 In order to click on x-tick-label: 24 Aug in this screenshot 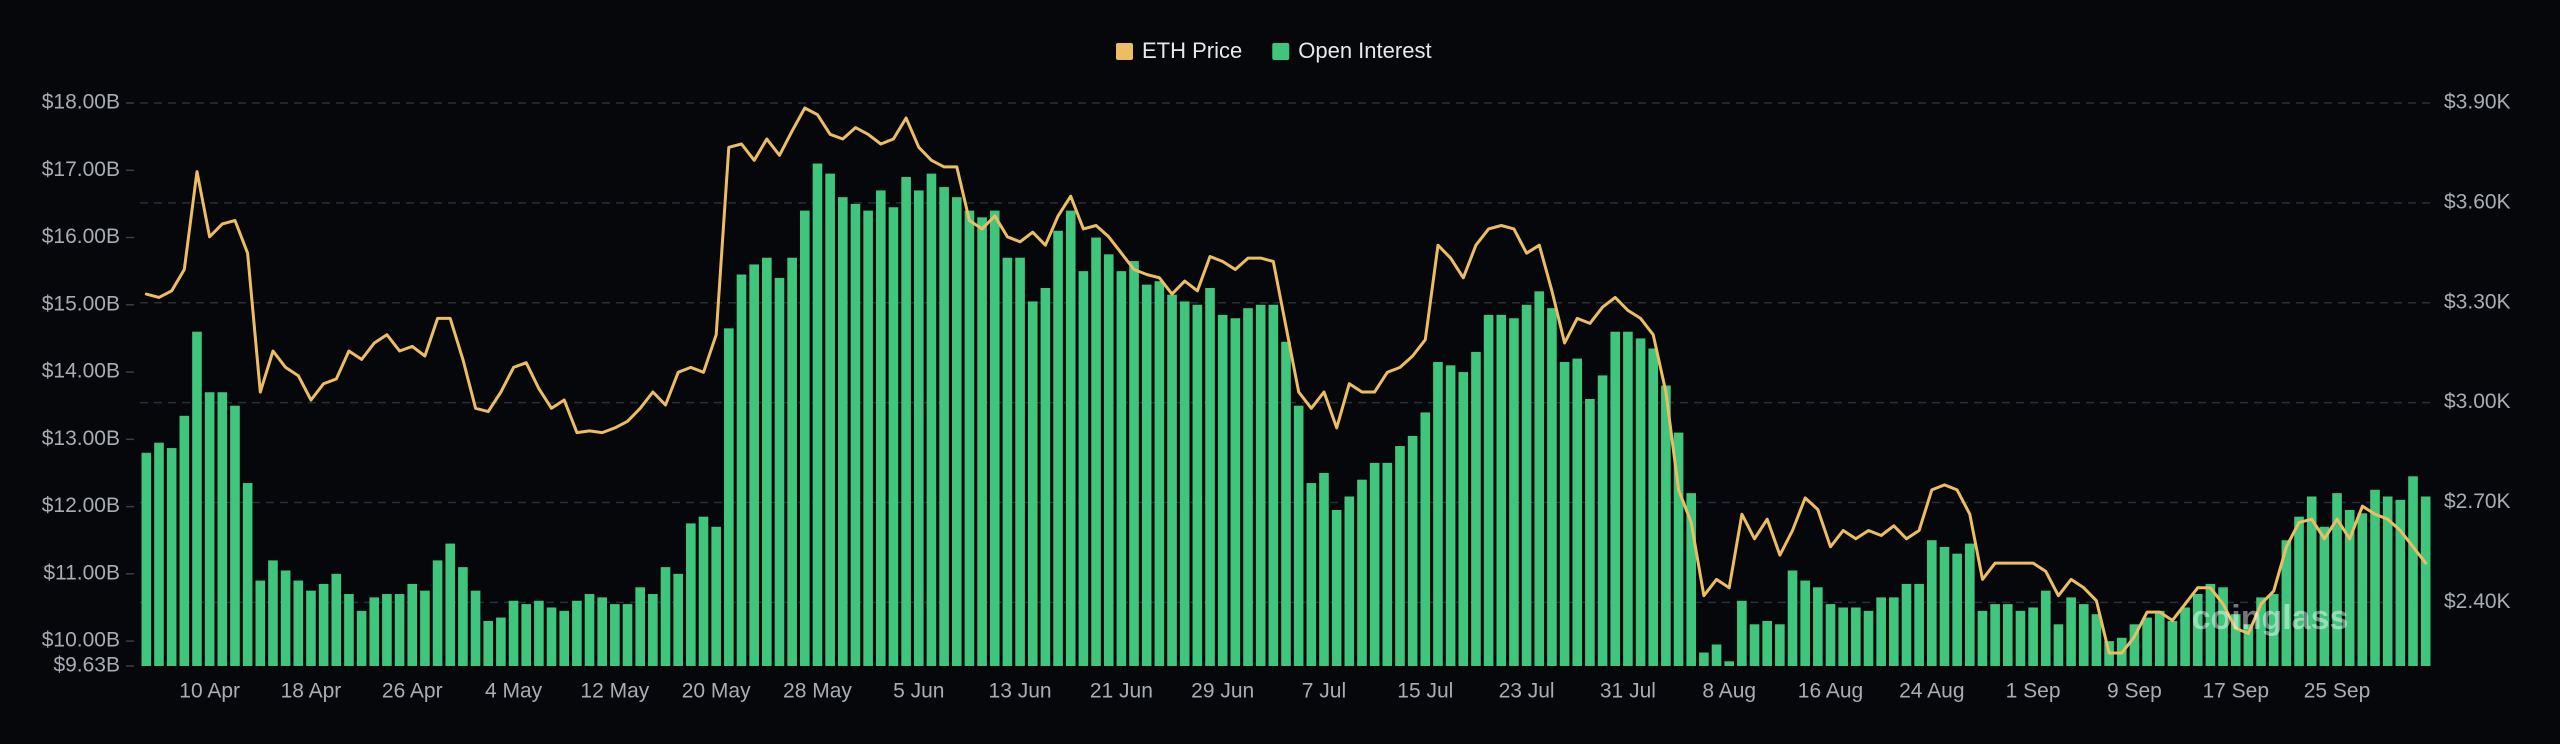, I will do `click(1931, 691)`.